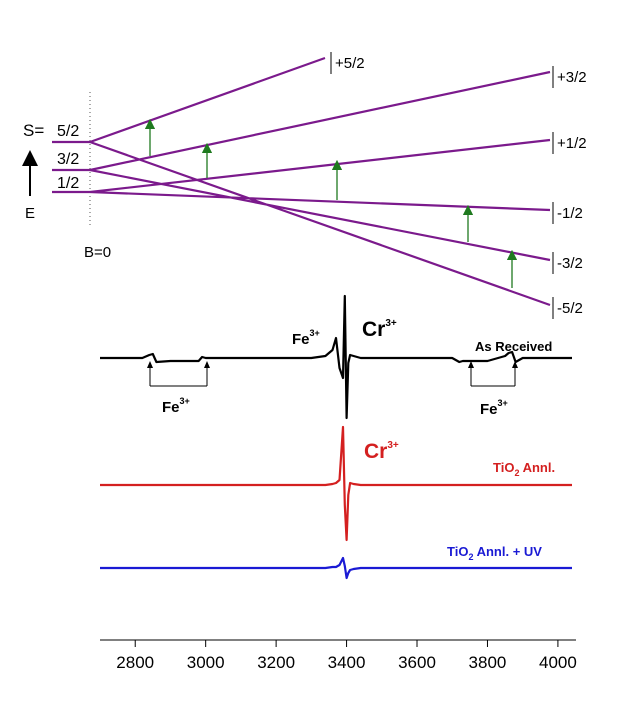 This screenshot has width=638, height=703. What do you see at coordinates (68, 131) in the screenshot?
I see `level-label: 5/2` at bounding box center [68, 131].